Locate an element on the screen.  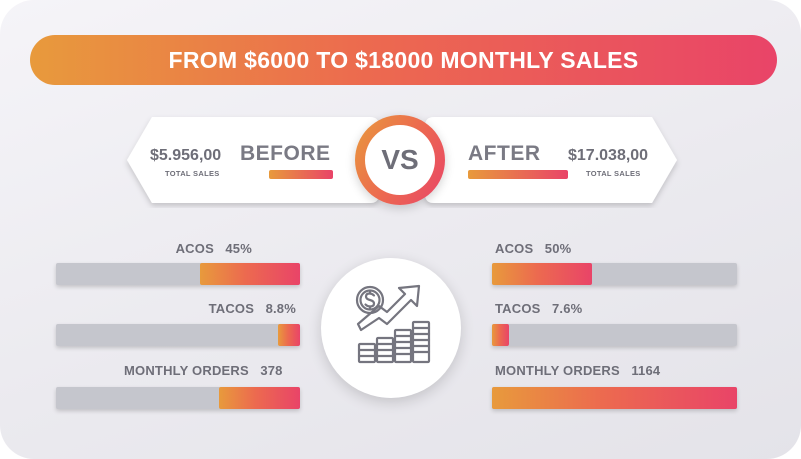
dollar-growth-chart-icon is located at coordinates (393, 324).